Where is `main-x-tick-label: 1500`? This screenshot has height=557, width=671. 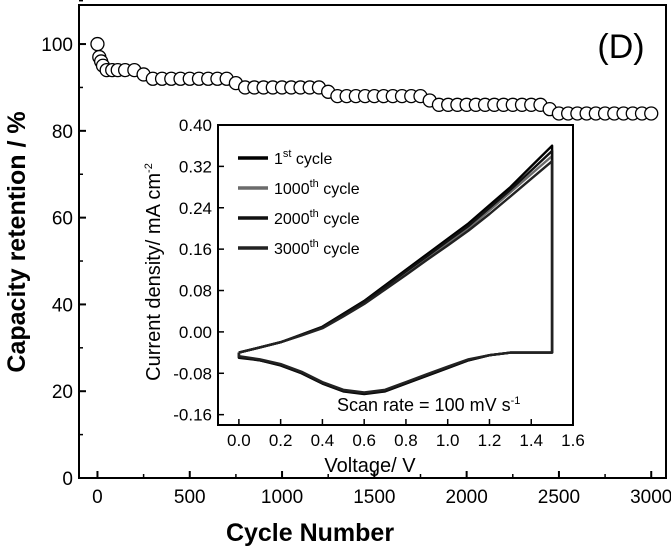 main-x-tick-label: 1500 is located at coordinates (374, 497).